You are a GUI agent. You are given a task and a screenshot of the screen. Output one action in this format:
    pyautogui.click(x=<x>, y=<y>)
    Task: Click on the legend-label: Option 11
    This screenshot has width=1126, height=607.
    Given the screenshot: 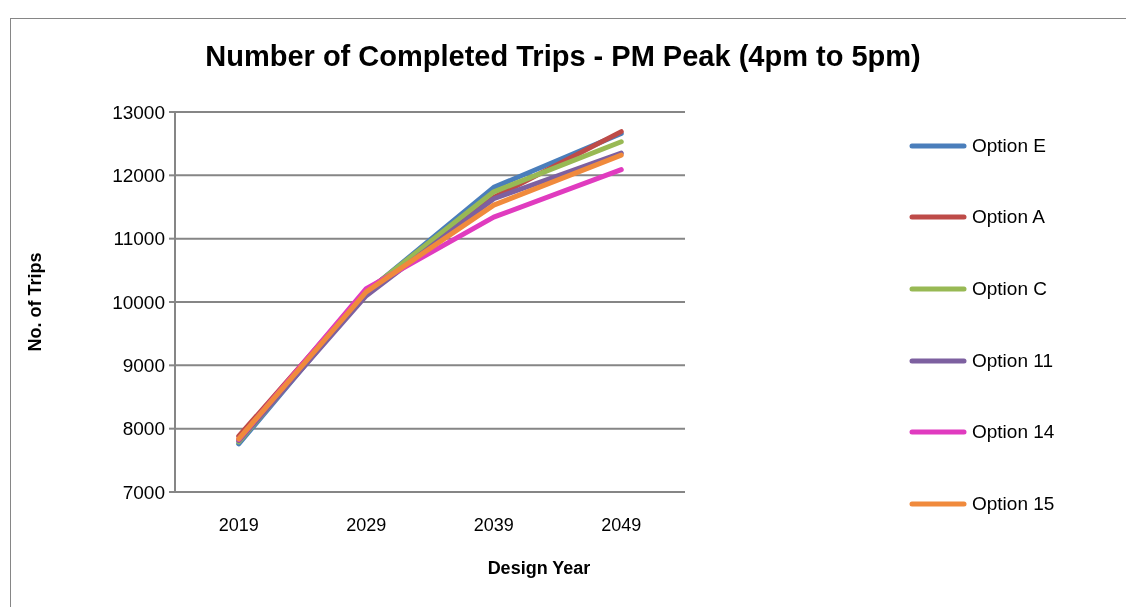 What is the action you would take?
    pyautogui.click(x=1012, y=360)
    